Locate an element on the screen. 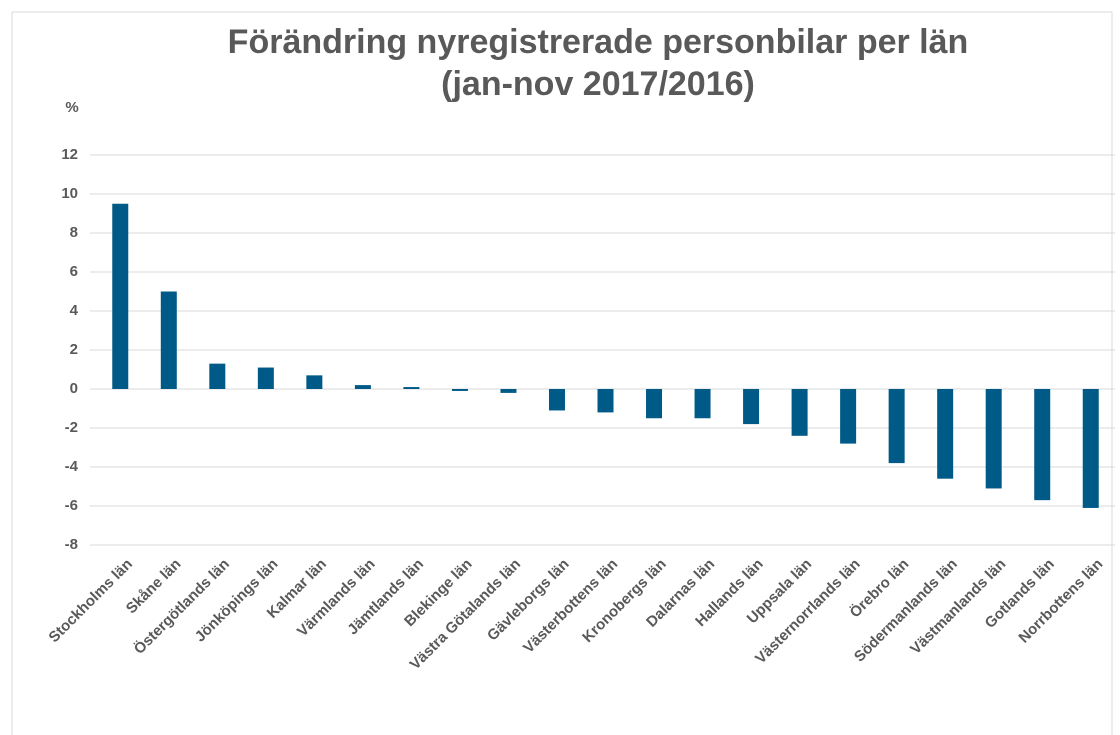 The width and height of the screenshot is (1120, 735). y-tick-label: 8 is located at coordinates (74, 232).